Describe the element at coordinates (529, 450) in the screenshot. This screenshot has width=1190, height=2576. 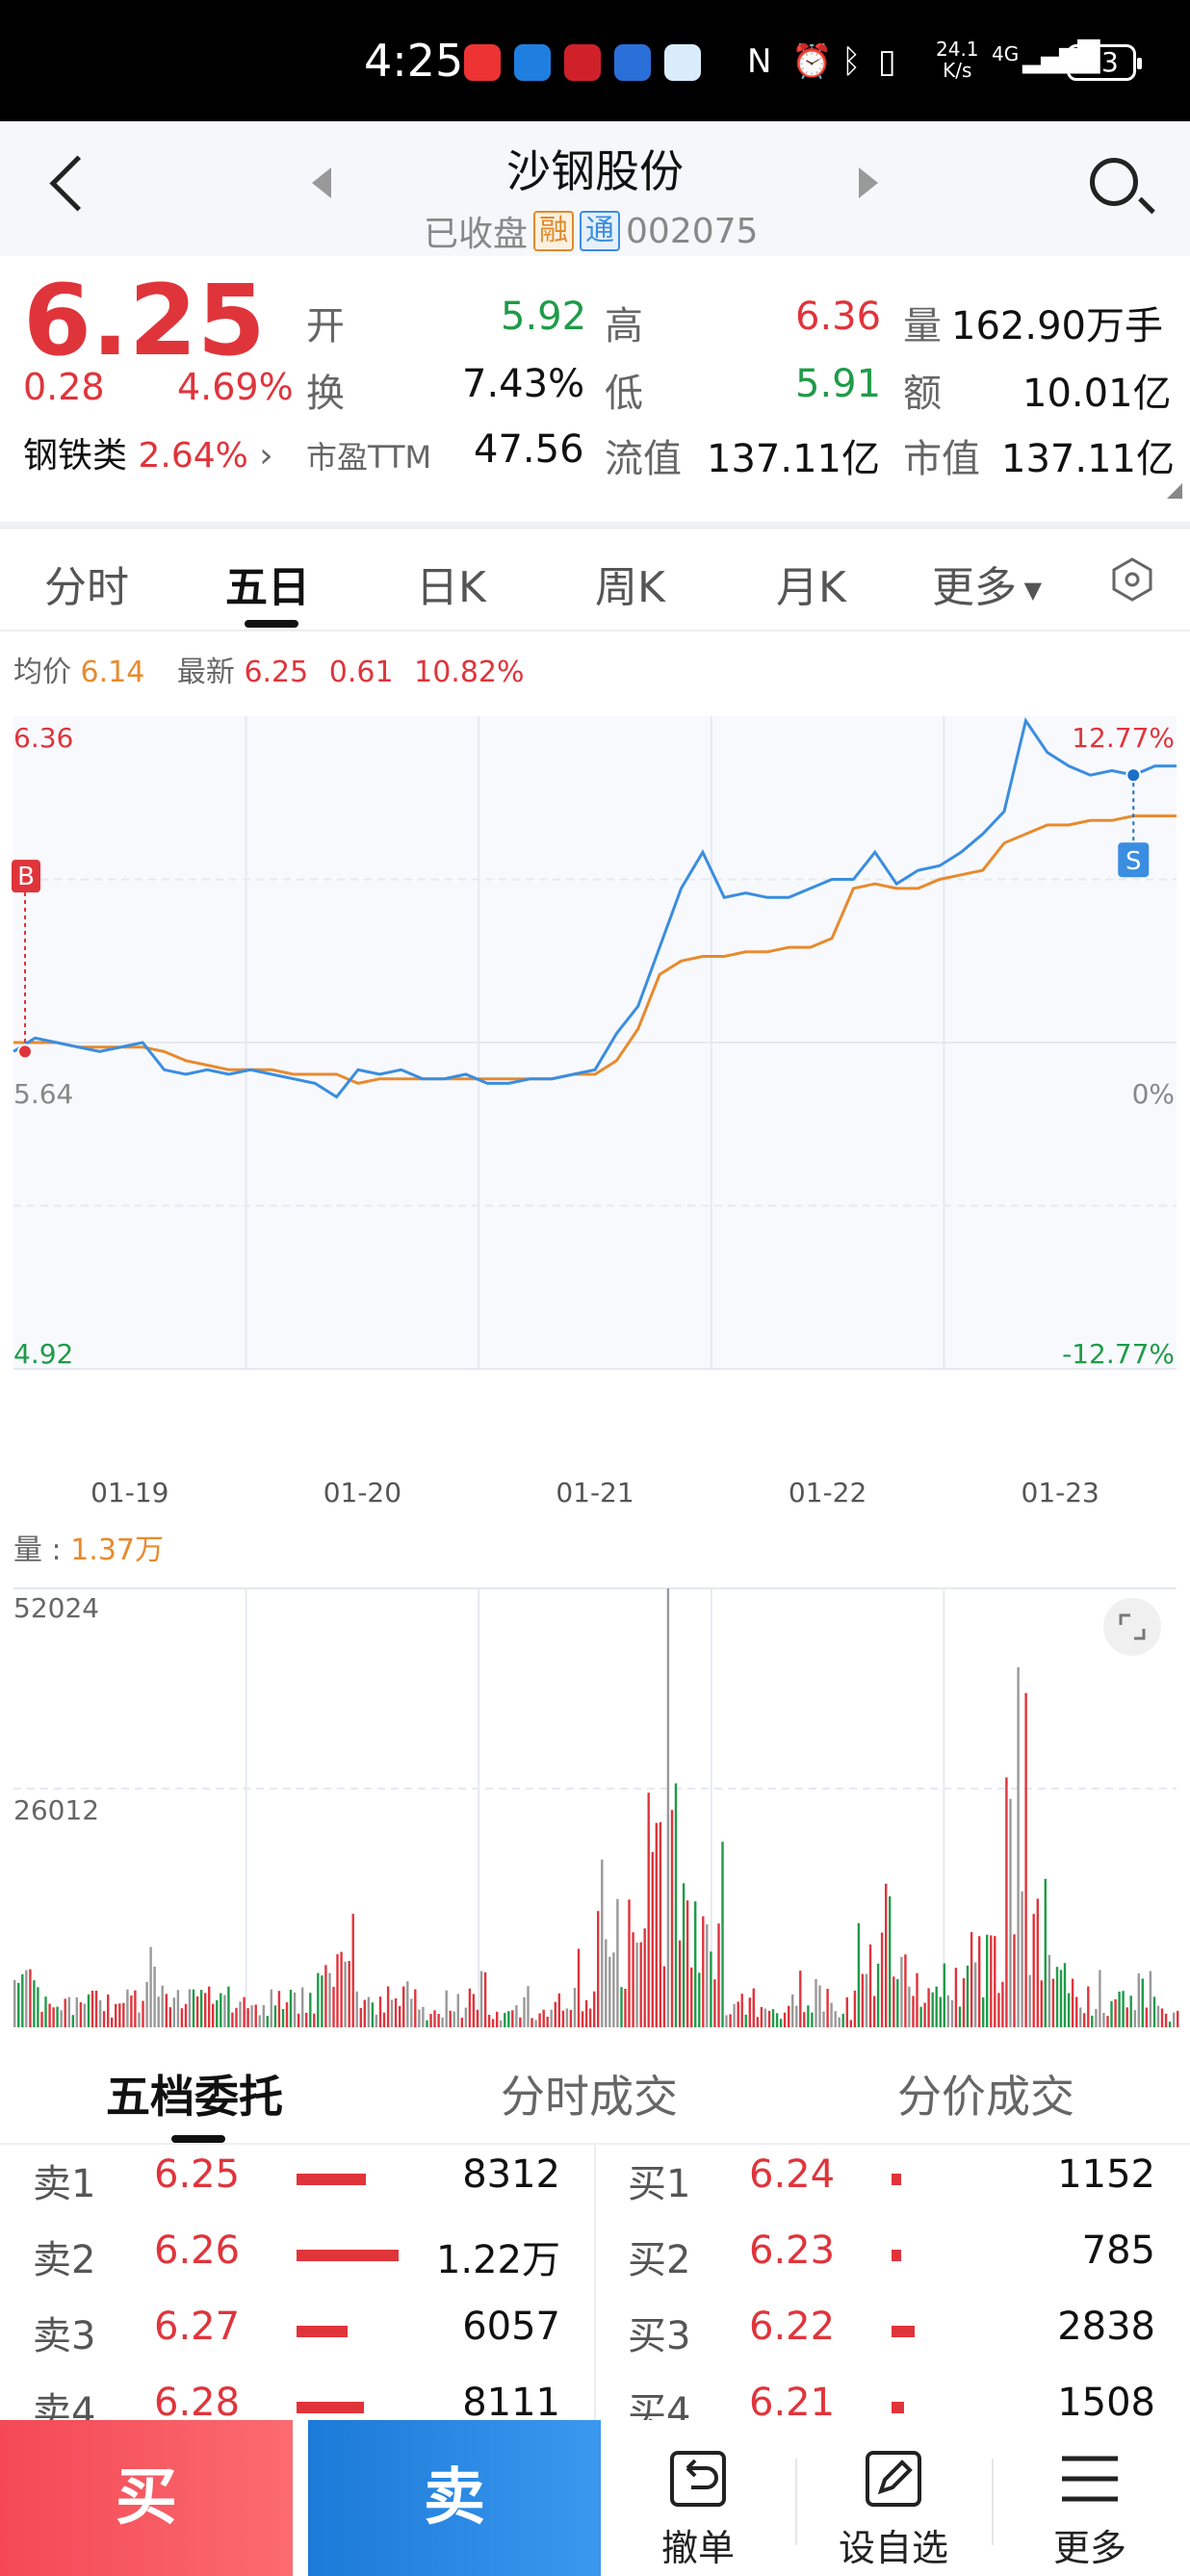
I see `pe-value: 47.56` at that location.